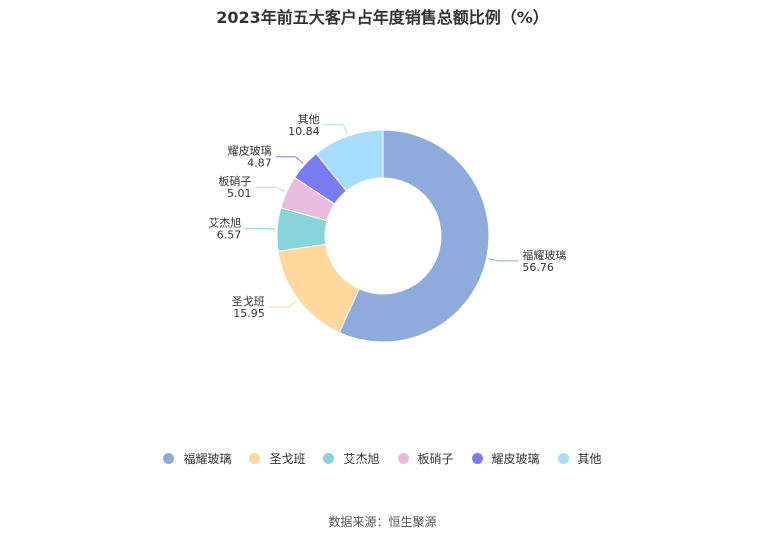 The width and height of the screenshot is (765, 539). What do you see at coordinates (361, 459) in the screenshot?
I see `legend-label: 艾杰旭` at bounding box center [361, 459].